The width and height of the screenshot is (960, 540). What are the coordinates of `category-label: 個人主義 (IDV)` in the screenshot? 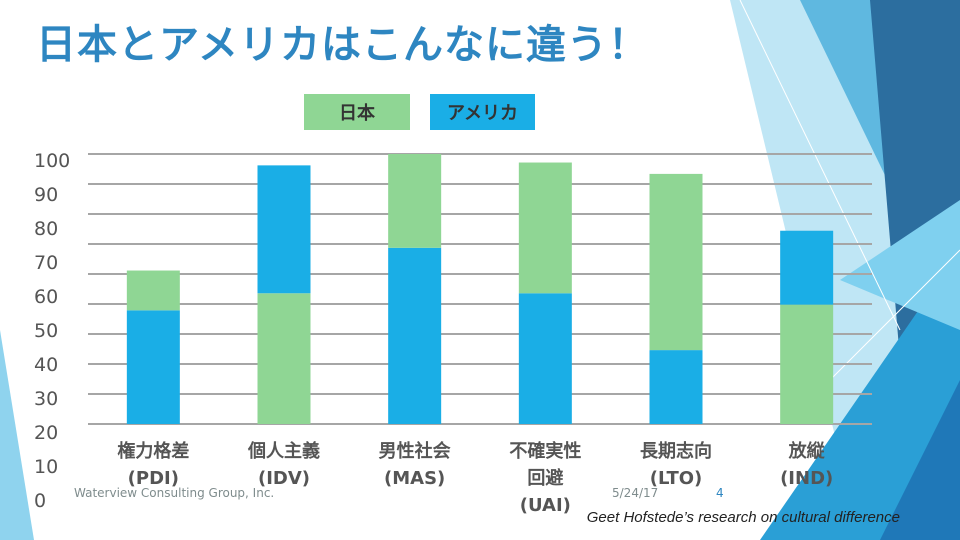 It's located at (284, 465).